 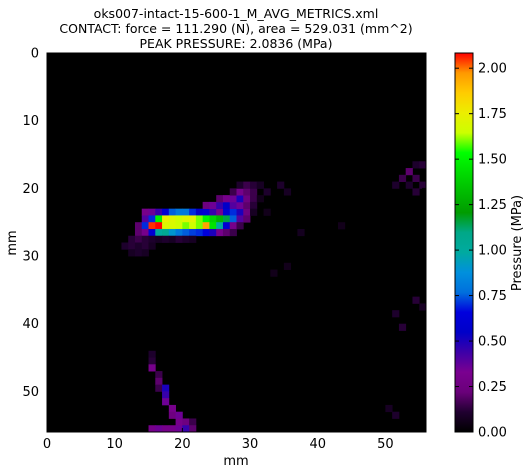 I want to click on y-tick-label: 50, so click(x=30, y=392).